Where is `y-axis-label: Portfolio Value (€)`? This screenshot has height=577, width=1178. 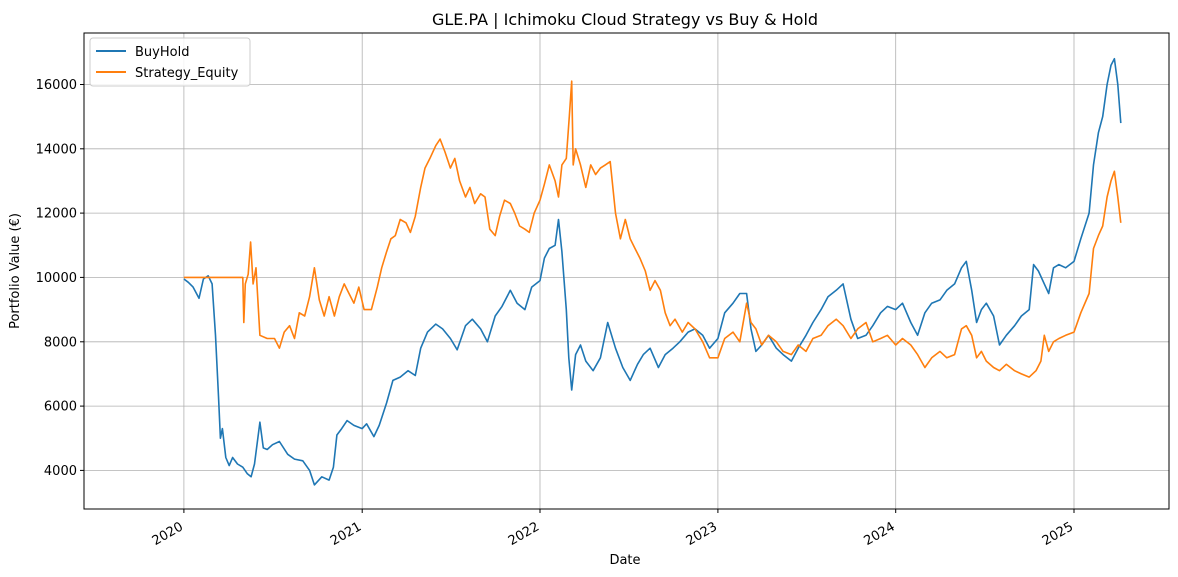 y-axis-label: Portfolio Value (€) is located at coordinates (15, 271).